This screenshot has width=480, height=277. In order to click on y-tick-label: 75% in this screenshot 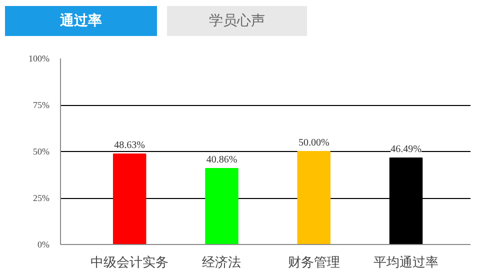, I will do `click(41, 105)`.